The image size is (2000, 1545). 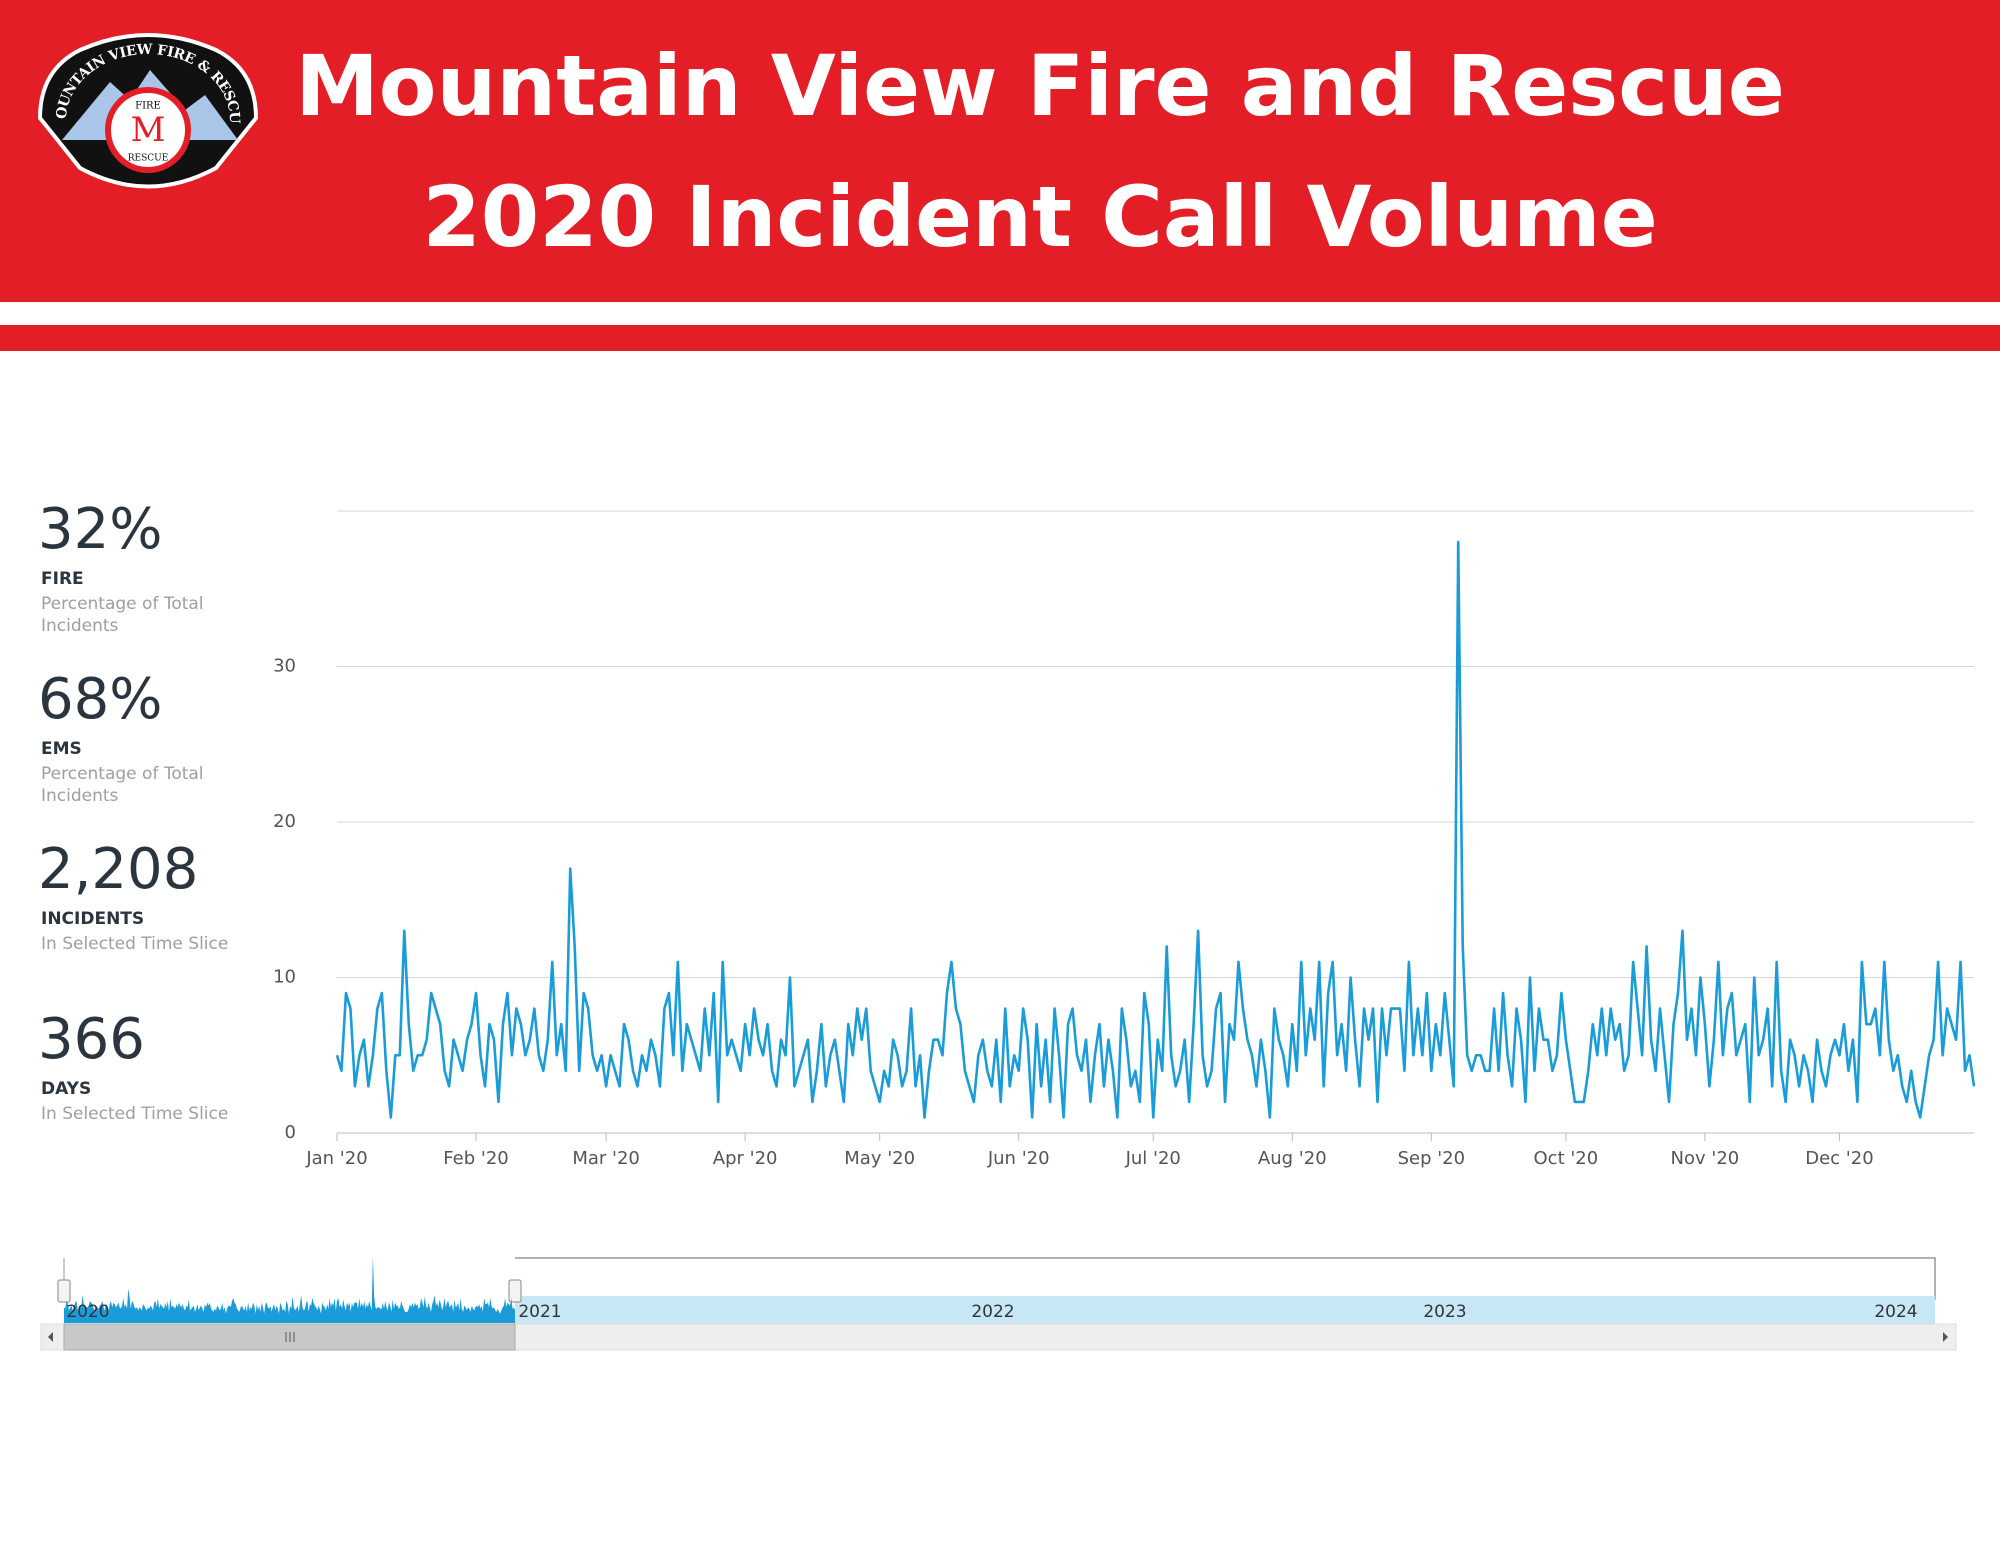 I want to click on title-line: 2020 Incident Call Volume, so click(x=1039, y=217).